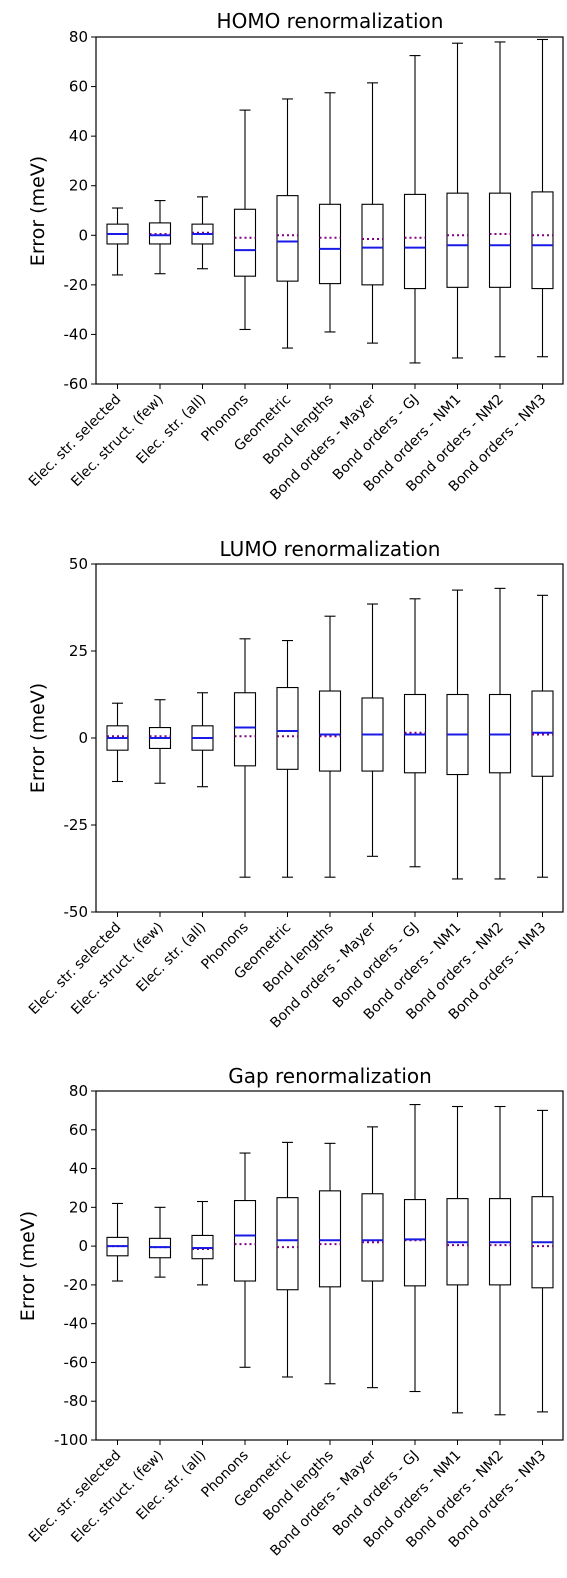 The width and height of the screenshot is (567, 1578). What do you see at coordinates (78, 564) in the screenshot?
I see `y-tick-label: 50` at bounding box center [78, 564].